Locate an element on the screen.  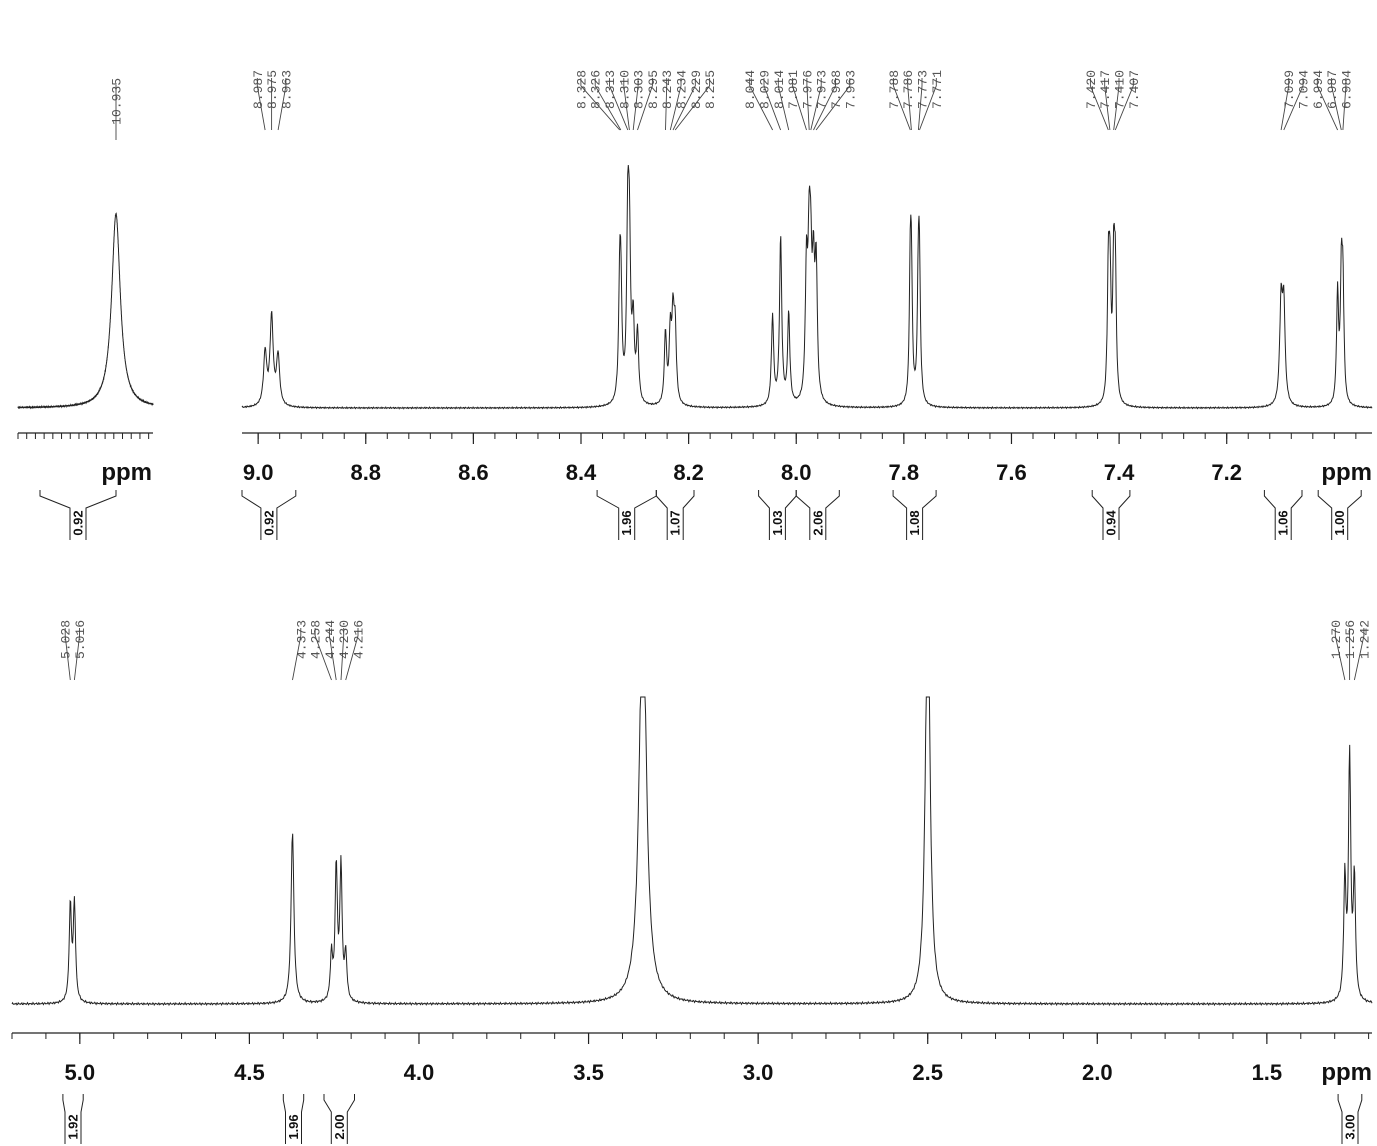
peak-shift-label: 8.243 is located at coordinates (667, 89).